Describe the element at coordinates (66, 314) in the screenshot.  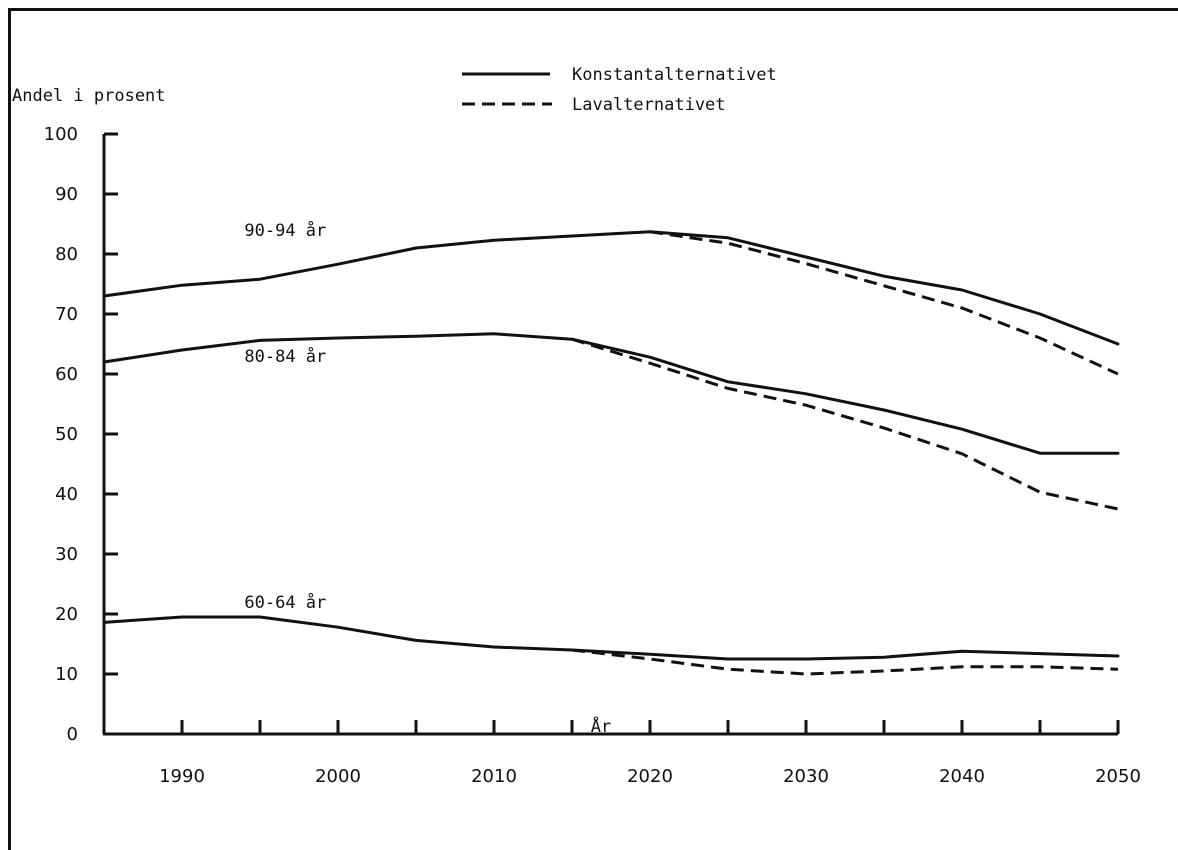
I see `y-tick-label: 70` at that location.